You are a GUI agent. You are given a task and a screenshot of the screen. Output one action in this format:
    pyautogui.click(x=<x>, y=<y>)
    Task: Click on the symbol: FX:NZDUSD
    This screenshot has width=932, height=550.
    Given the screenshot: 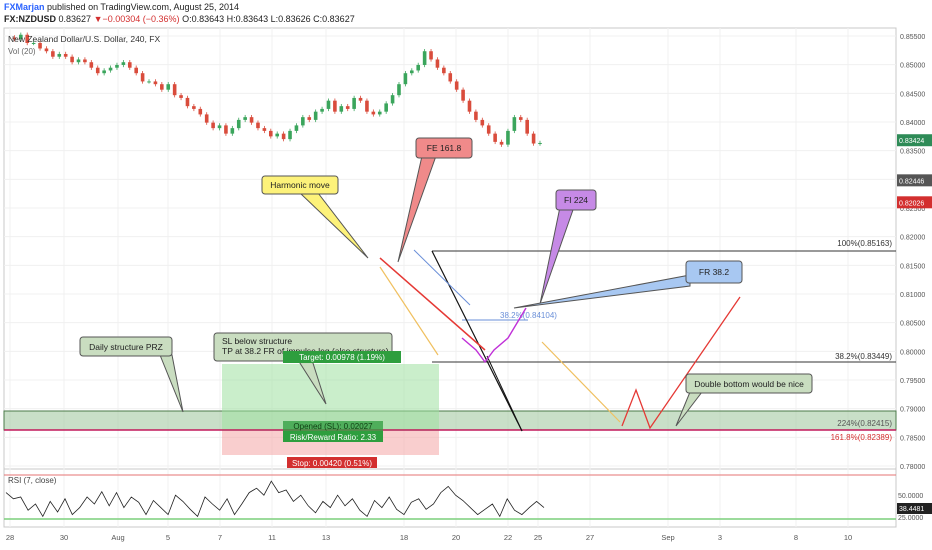 What is the action you would take?
    pyautogui.click(x=30, y=19)
    